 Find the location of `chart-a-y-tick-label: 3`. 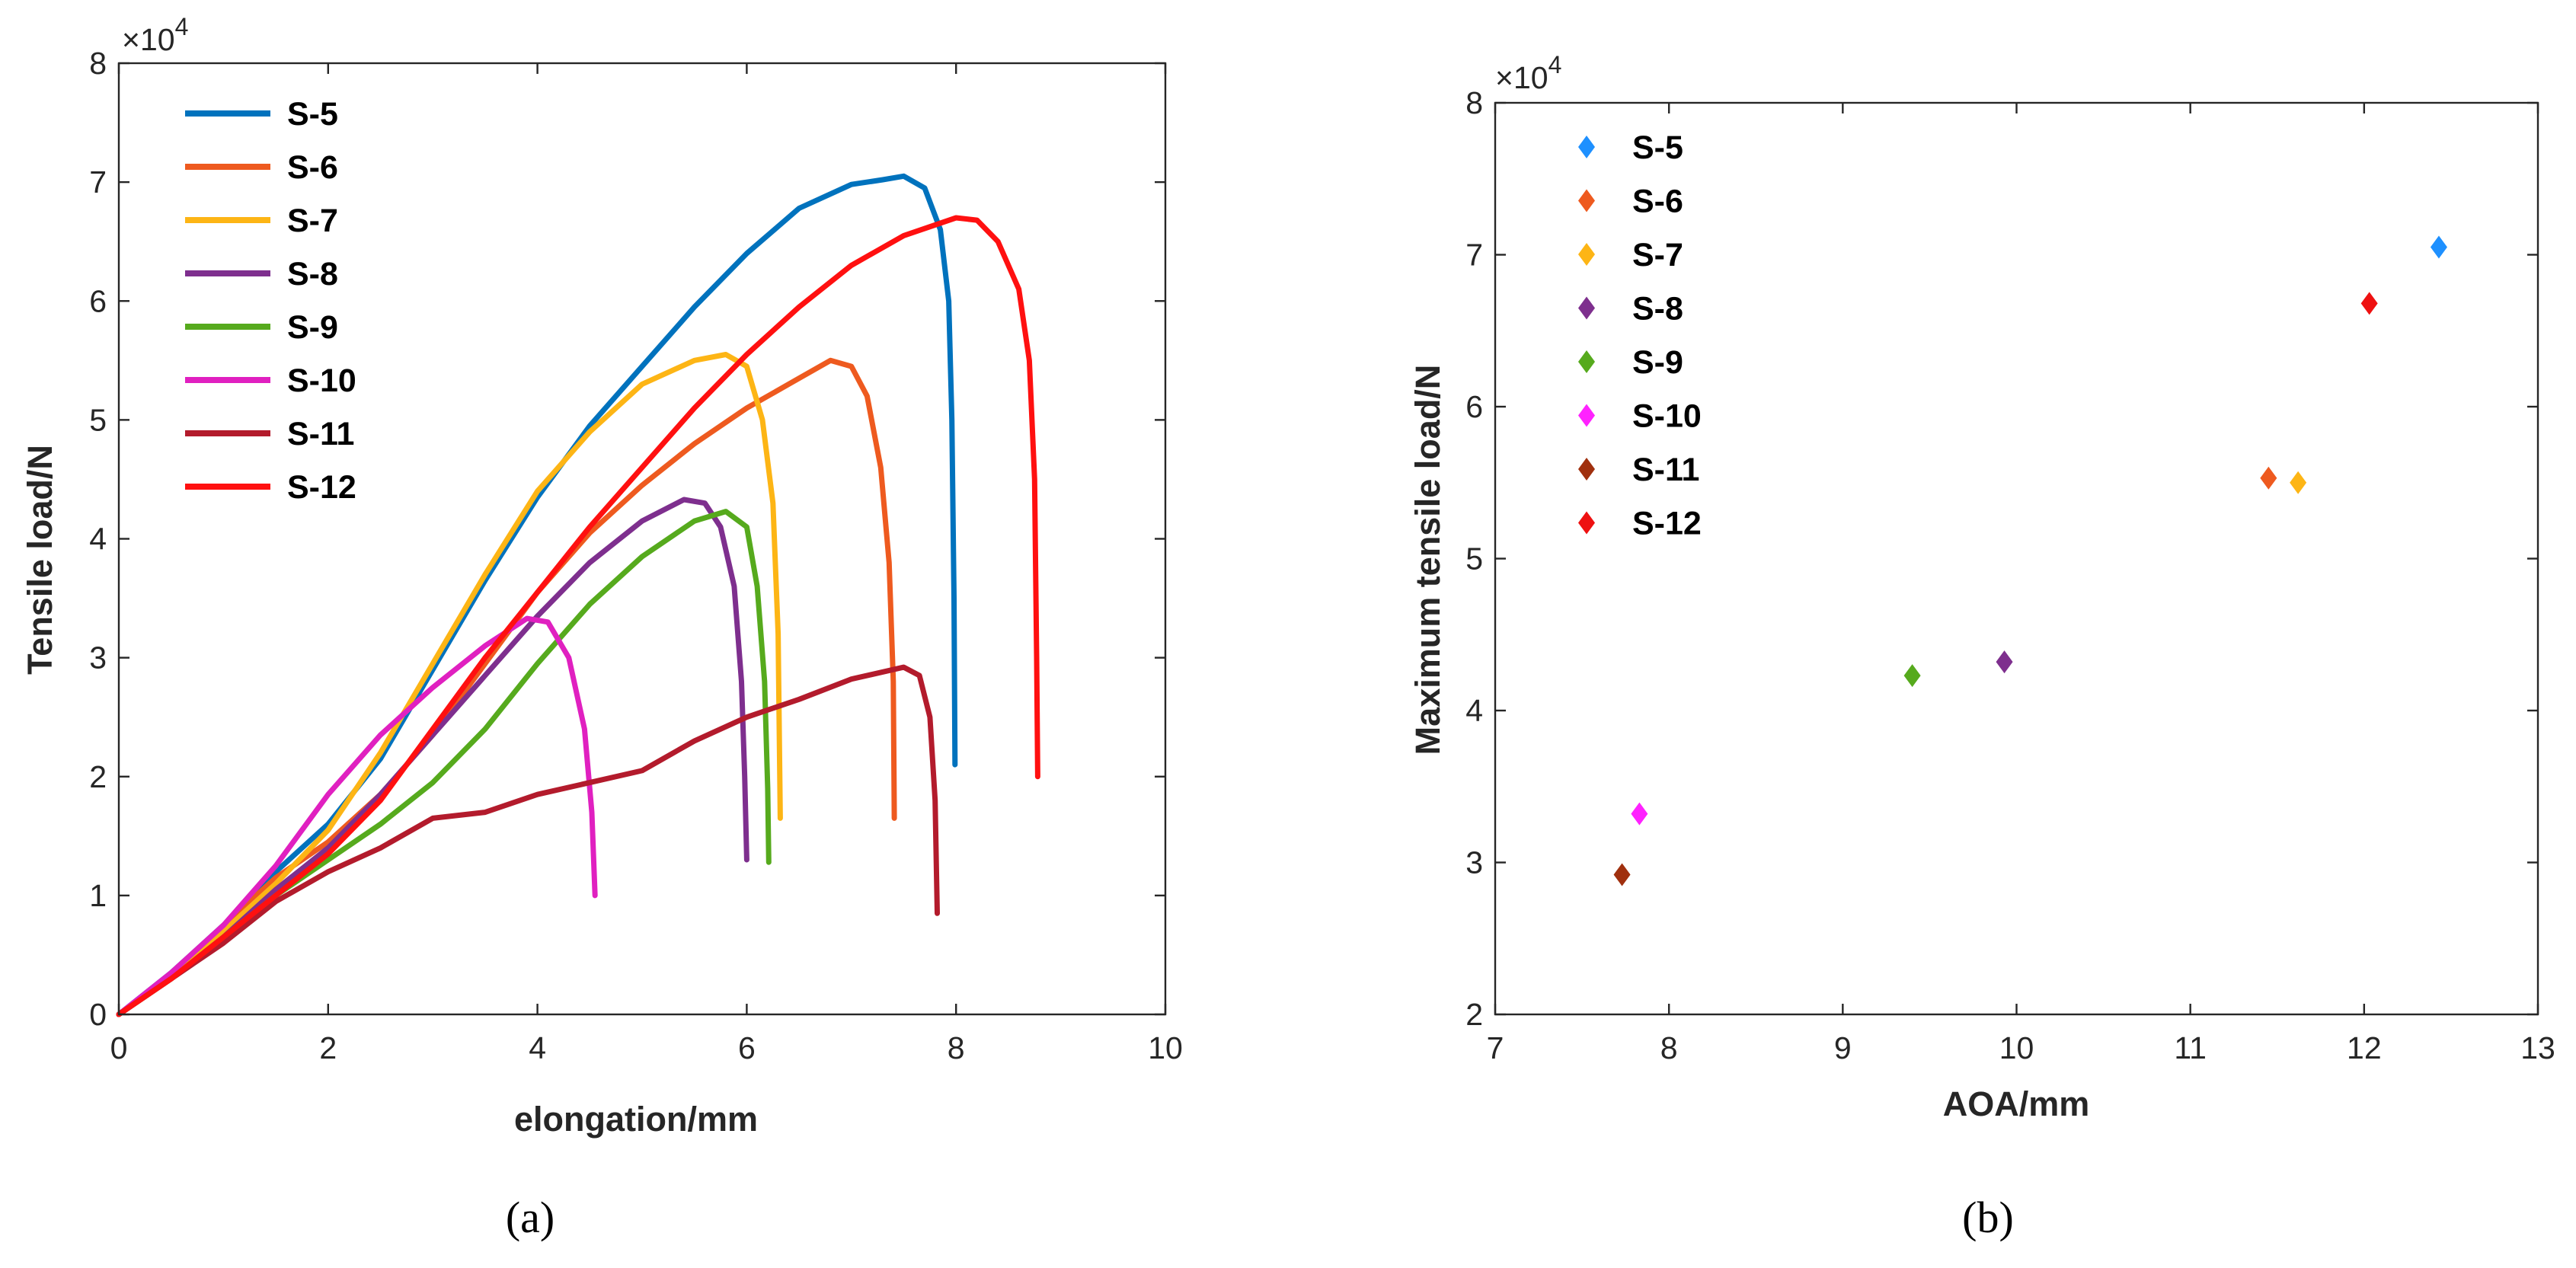

chart-a-y-tick-label: 3 is located at coordinates (98, 658).